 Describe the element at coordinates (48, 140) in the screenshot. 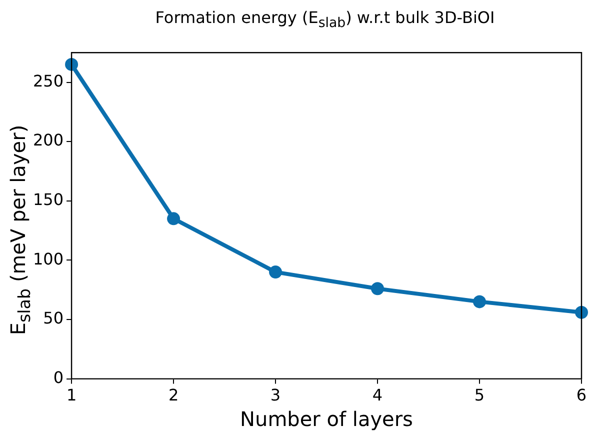

I see `y-tick-label: 200` at that location.